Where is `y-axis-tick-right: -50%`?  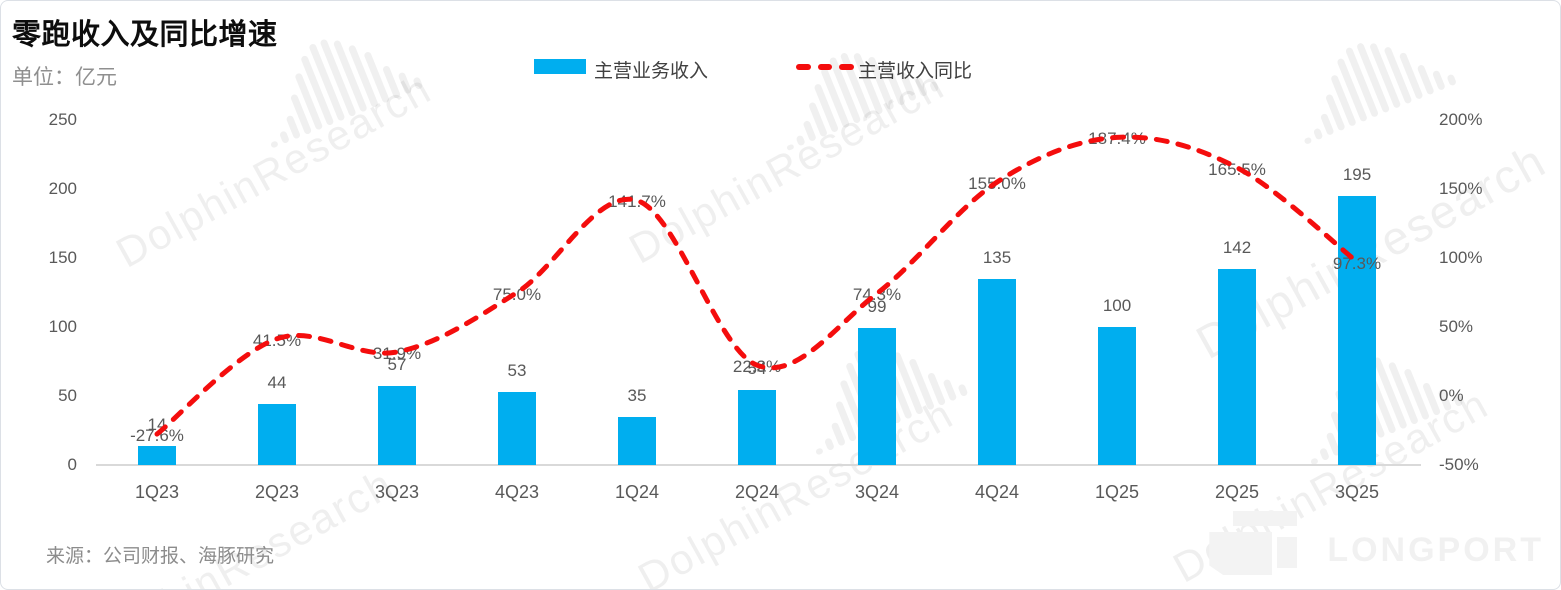
y-axis-tick-right: -50% is located at coordinates (1459, 464).